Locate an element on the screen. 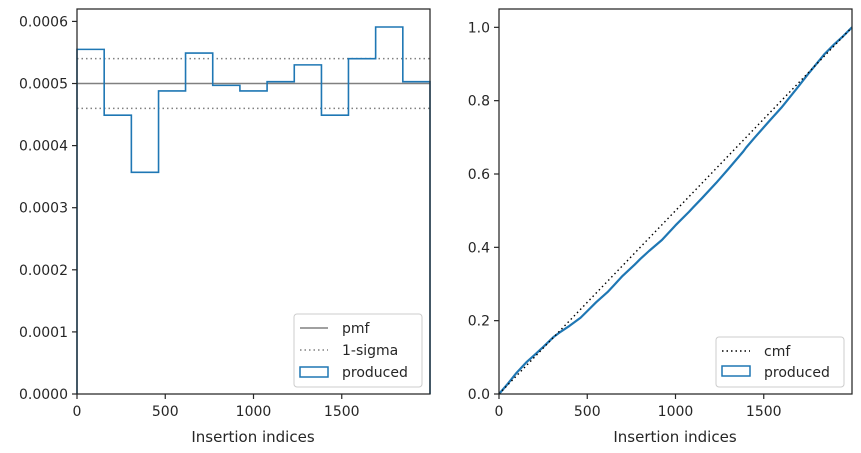  left-reference-lines is located at coordinates (253, 83).